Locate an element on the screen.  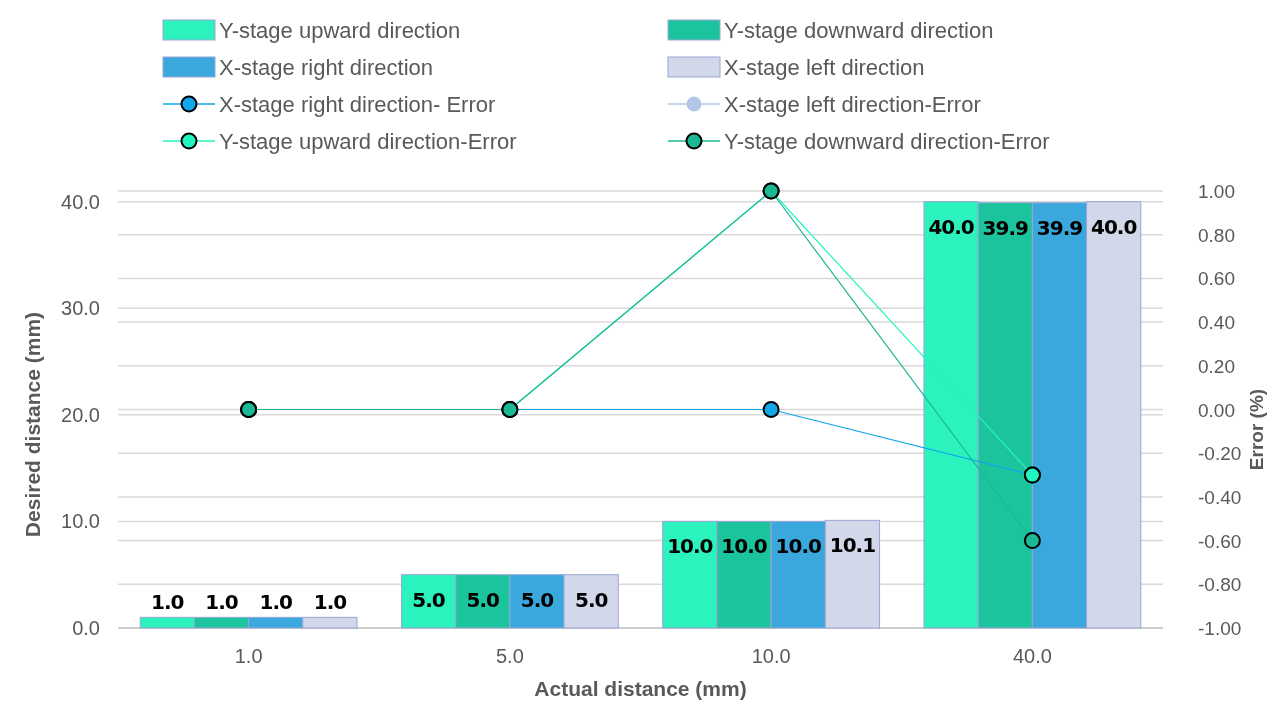
y-tick-label: 40.0 is located at coordinates (80, 201).